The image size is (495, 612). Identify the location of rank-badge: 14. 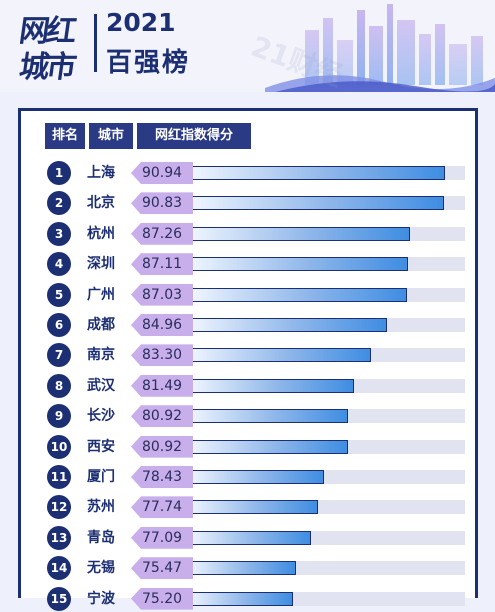
(59, 568).